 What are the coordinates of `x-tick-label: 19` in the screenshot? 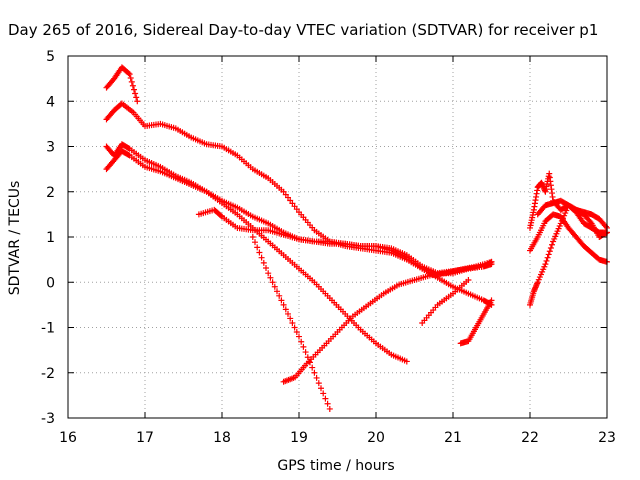 It's located at (299, 438).